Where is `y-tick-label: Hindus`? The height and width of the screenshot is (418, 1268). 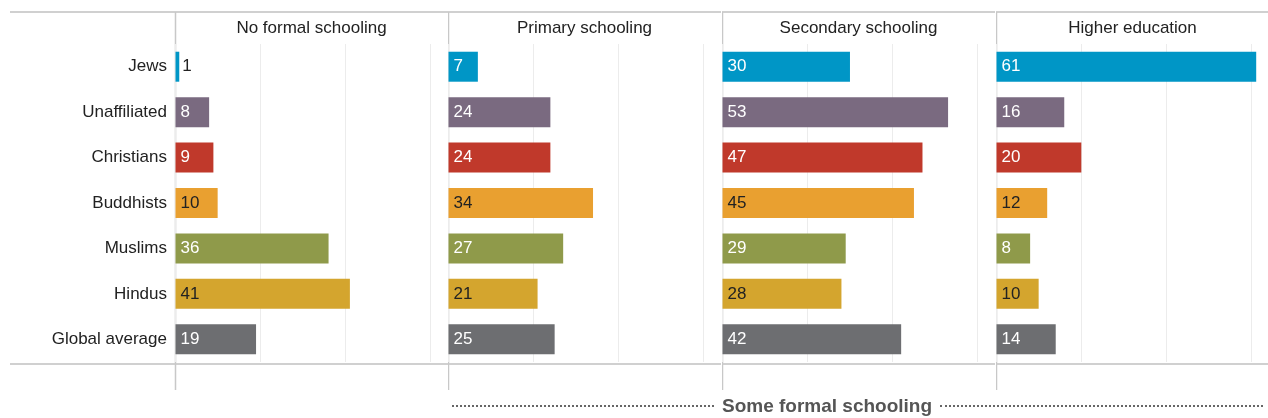 y-tick-label: Hindus is located at coordinates (140, 293).